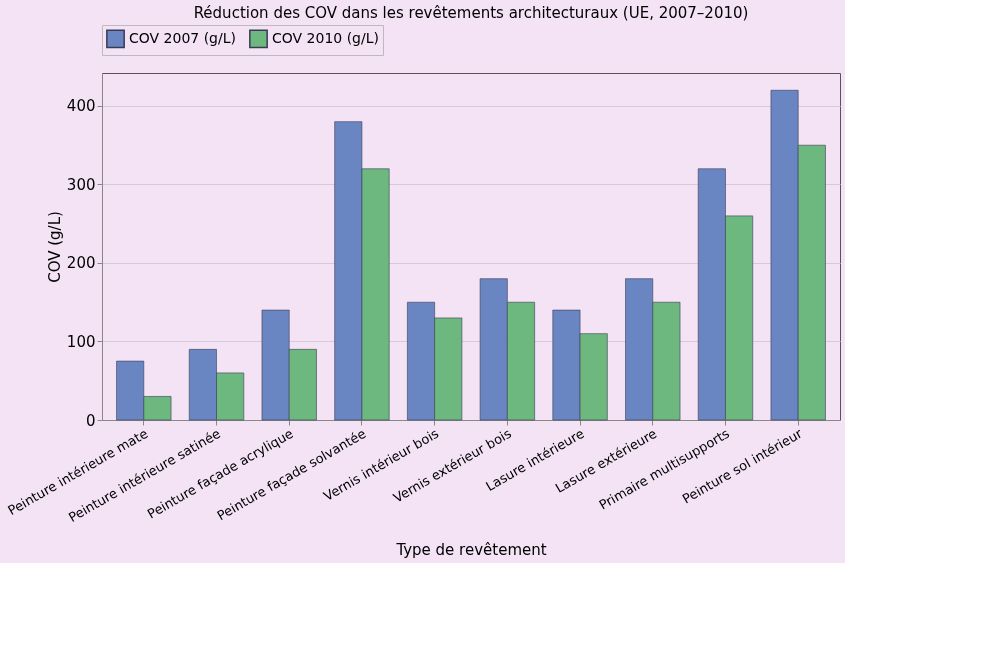  Describe the element at coordinates (325, 37) in the screenshot. I see `legend-label: COV 2010 (g/L)` at that location.